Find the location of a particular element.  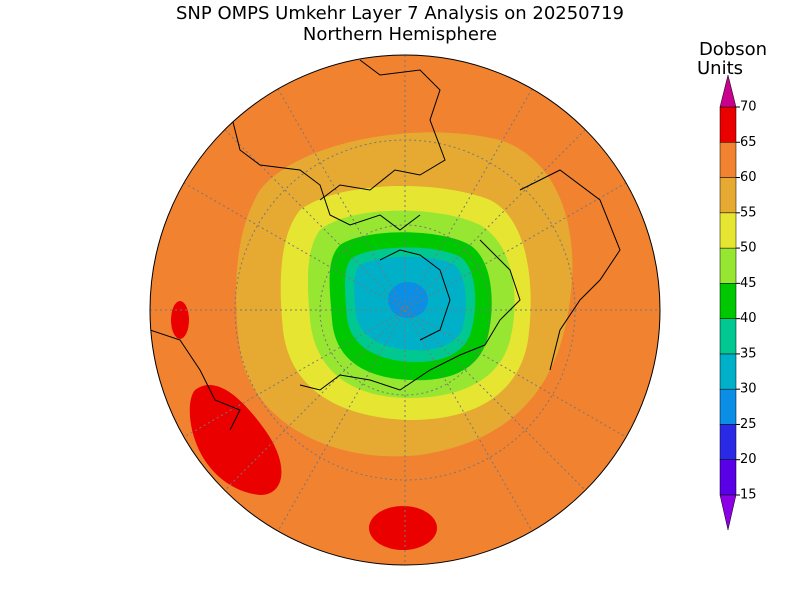

colorbar-tick-label: 60 is located at coordinates (748, 177).